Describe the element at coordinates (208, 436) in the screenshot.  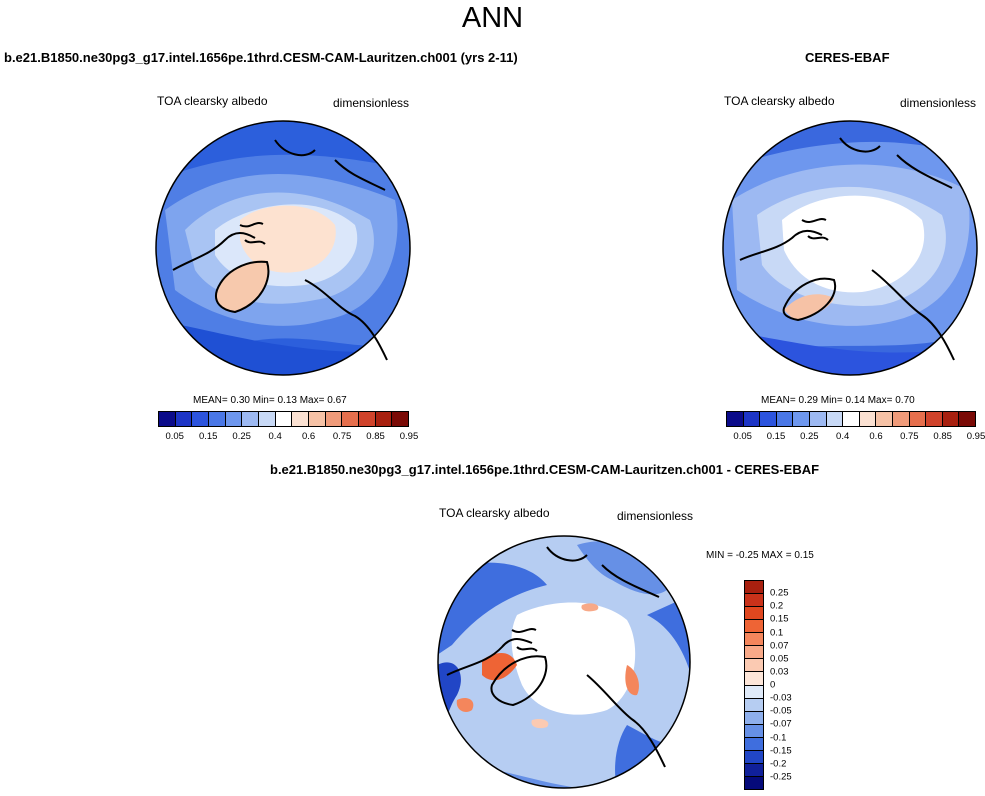
I see `panel-1-colorbar-tick-label: 0.15` at that location.